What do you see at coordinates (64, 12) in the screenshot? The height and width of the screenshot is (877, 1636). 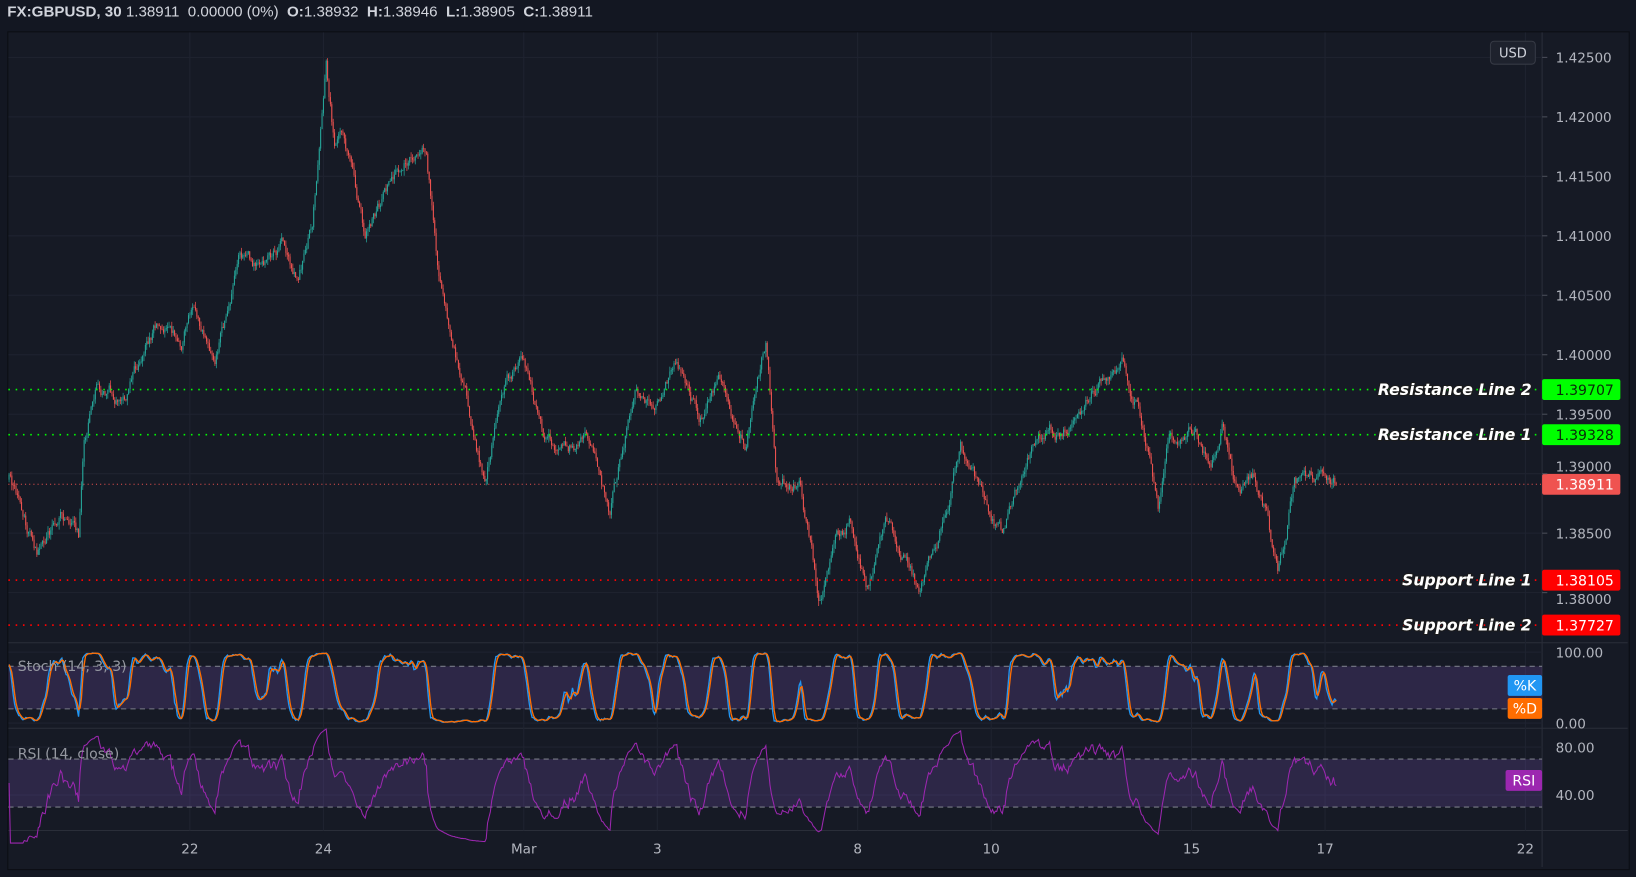 I see `symbol-title: FX:GBPUSD, 30` at bounding box center [64, 12].